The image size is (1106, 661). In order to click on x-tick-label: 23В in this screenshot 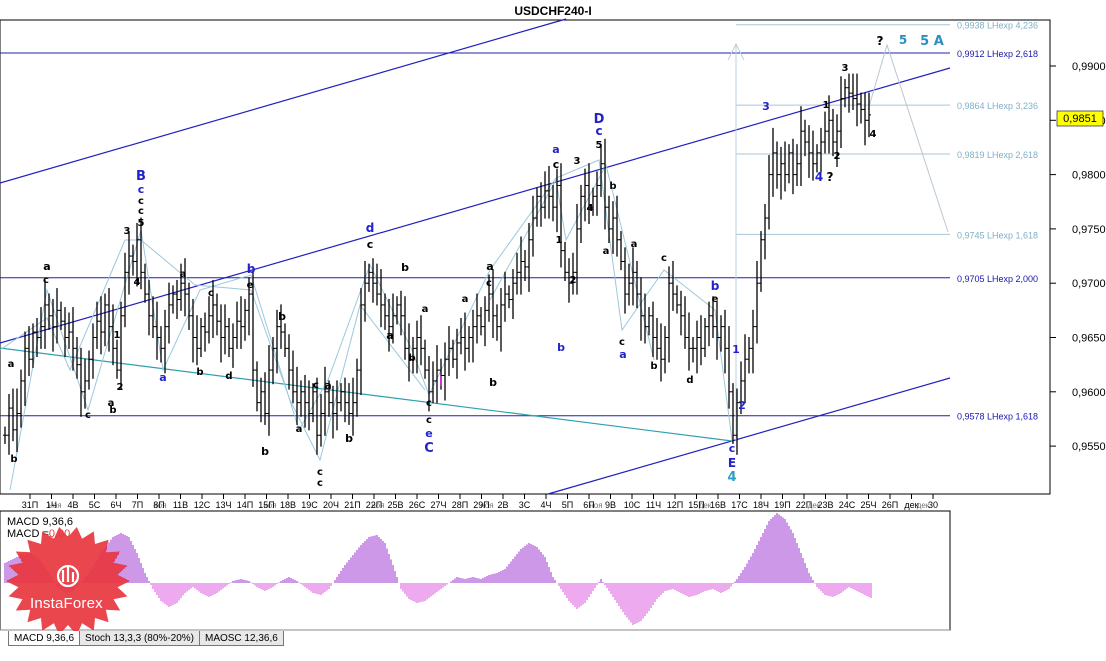, I will do `click(825, 505)`.